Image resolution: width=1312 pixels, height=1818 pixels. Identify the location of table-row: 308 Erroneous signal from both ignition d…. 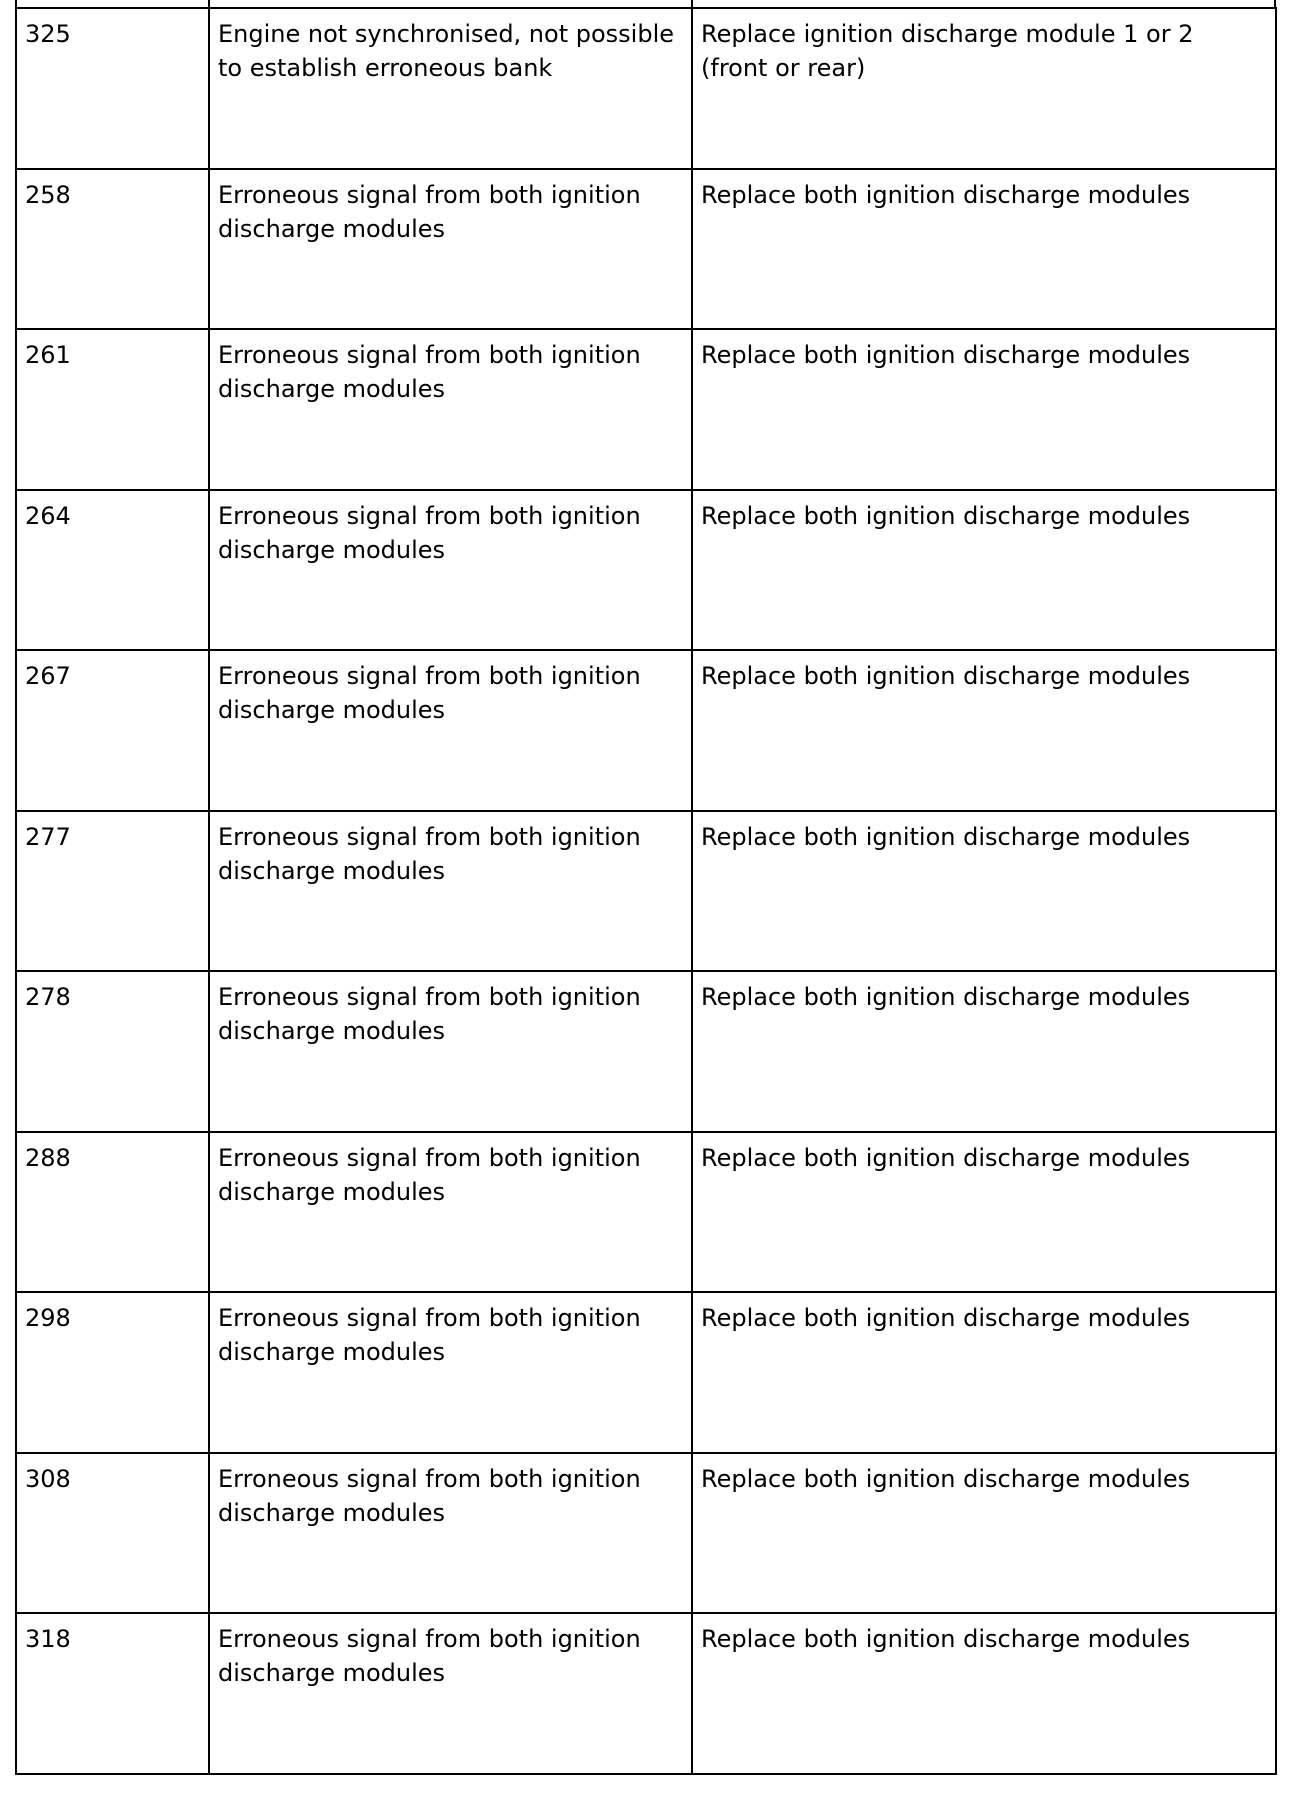
(646, 1532).